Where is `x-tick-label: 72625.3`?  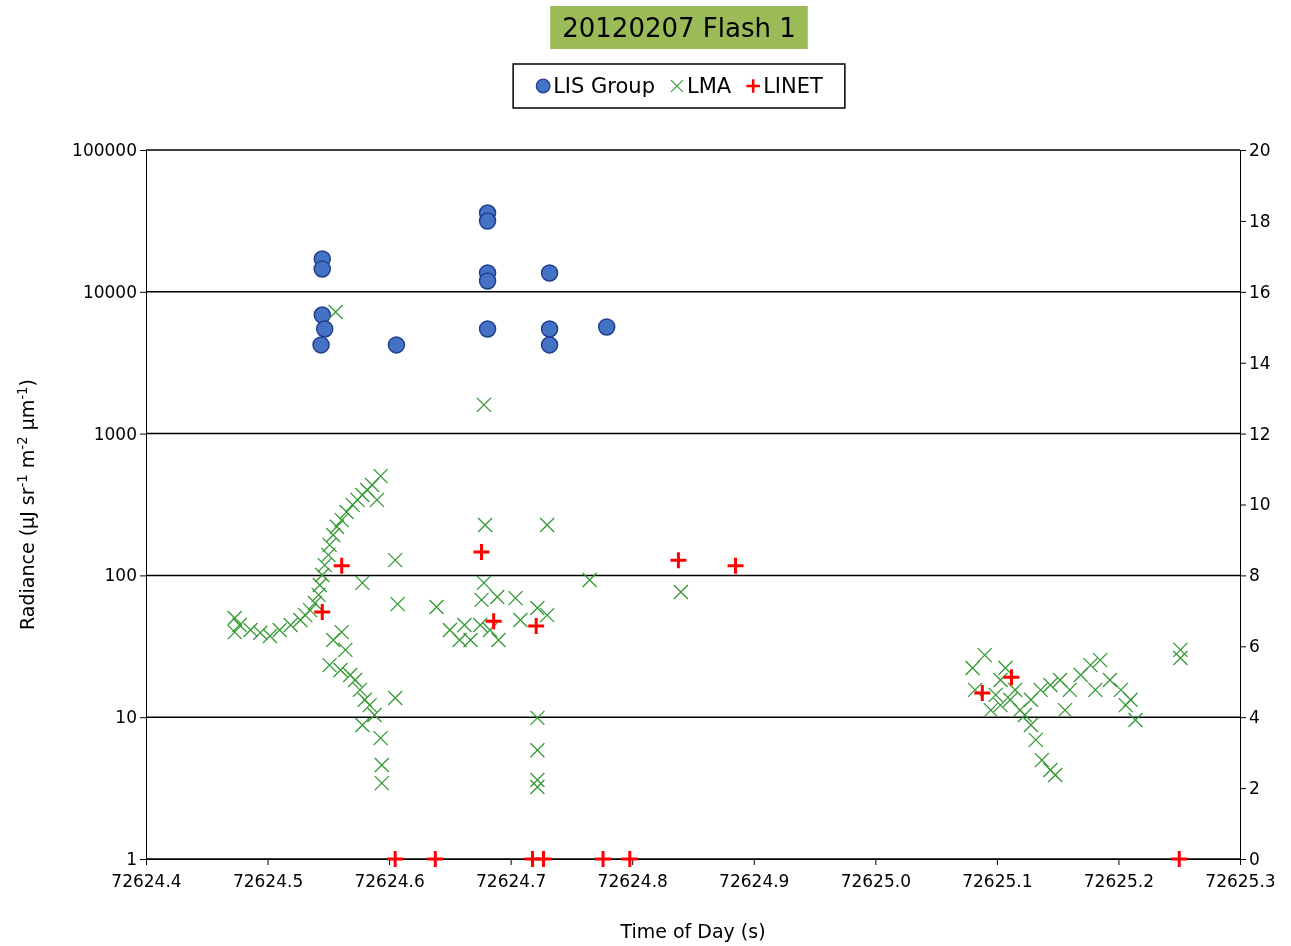
x-tick-label: 72625.3 is located at coordinates (1240, 880).